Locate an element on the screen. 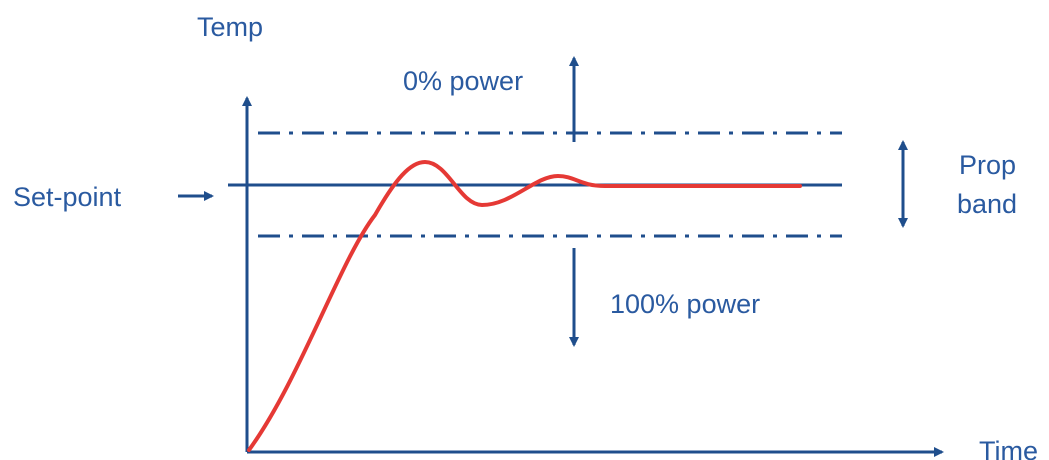 The width and height of the screenshot is (1049, 460). upper-region-label: 0% power is located at coordinates (463, 81).